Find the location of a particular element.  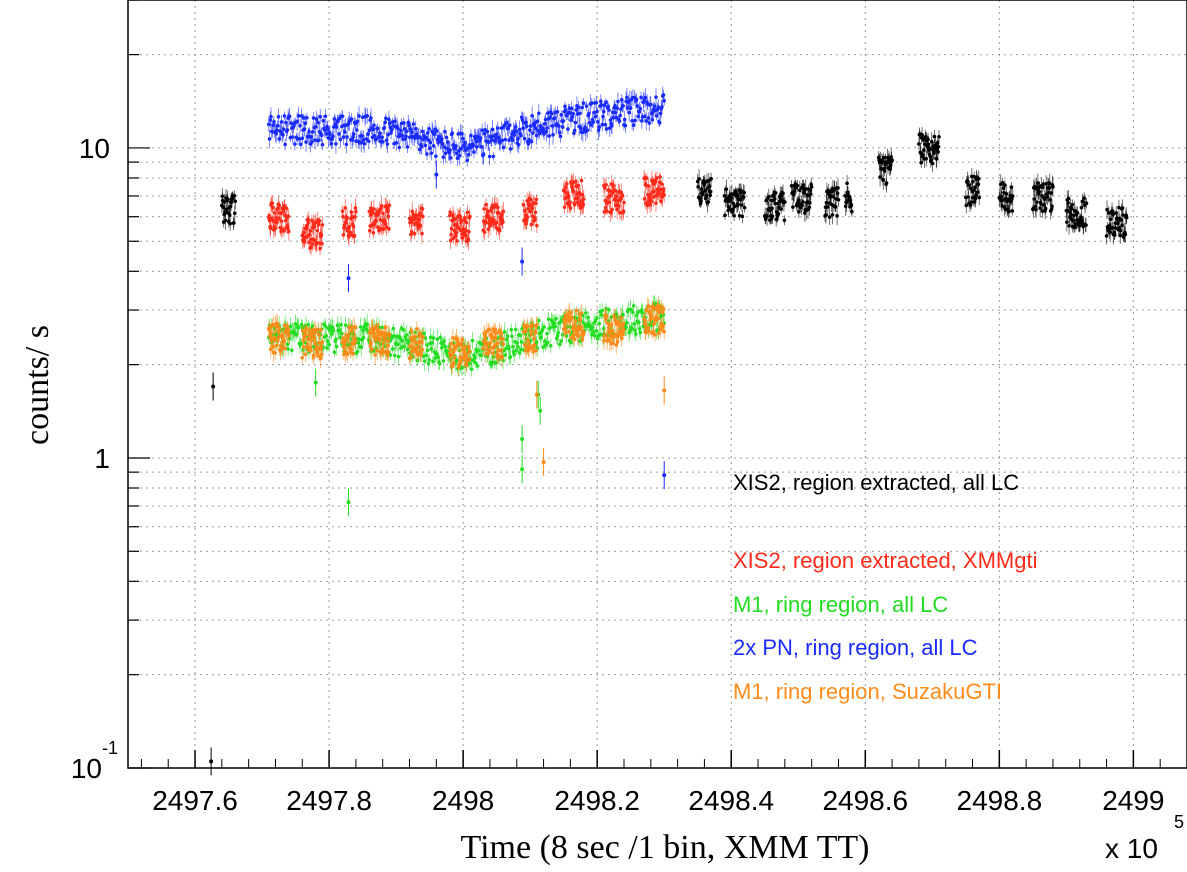

series-points is located at coordinates (466, 406).